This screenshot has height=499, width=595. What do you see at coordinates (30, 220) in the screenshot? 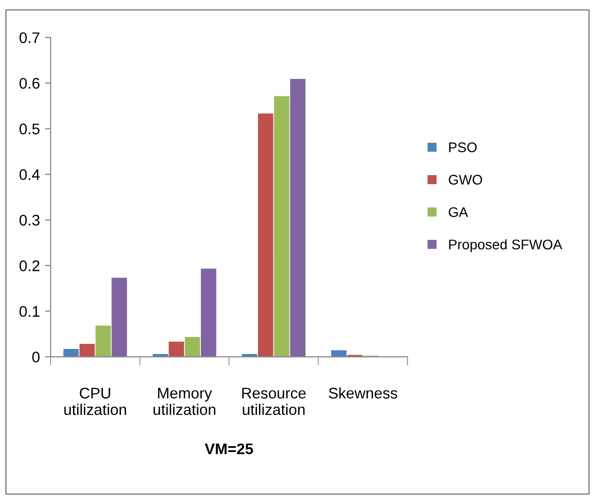
I see `y-tick-label: 0.3` at bounding box center [30, 220].